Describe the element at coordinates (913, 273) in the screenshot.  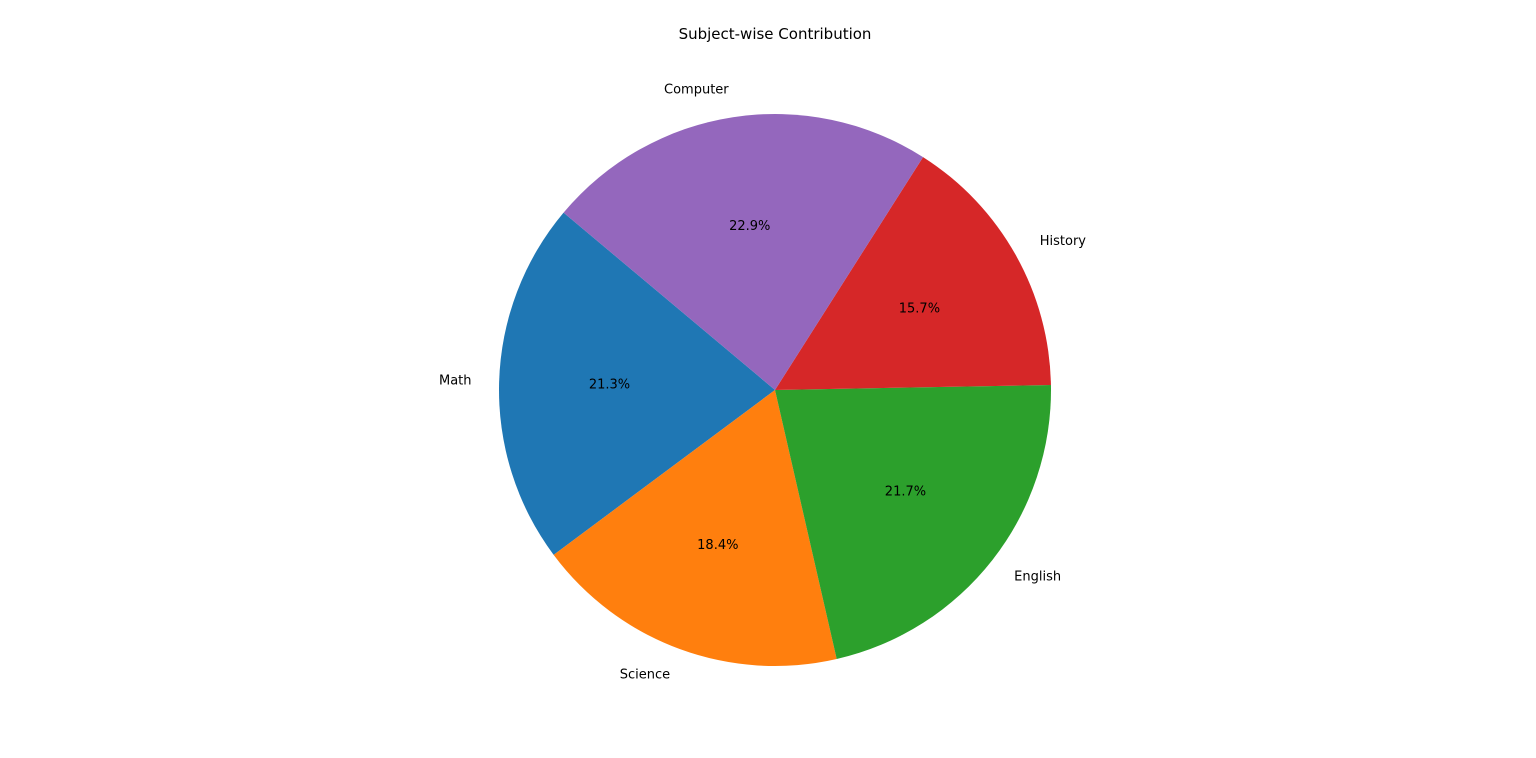
I see `pie-slice-history` at that location.